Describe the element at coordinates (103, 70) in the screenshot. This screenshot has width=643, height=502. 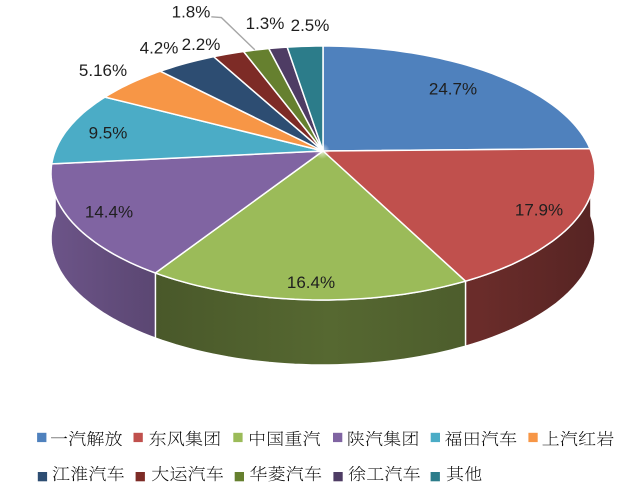
I see `svg-text: 5.16%` at that location.